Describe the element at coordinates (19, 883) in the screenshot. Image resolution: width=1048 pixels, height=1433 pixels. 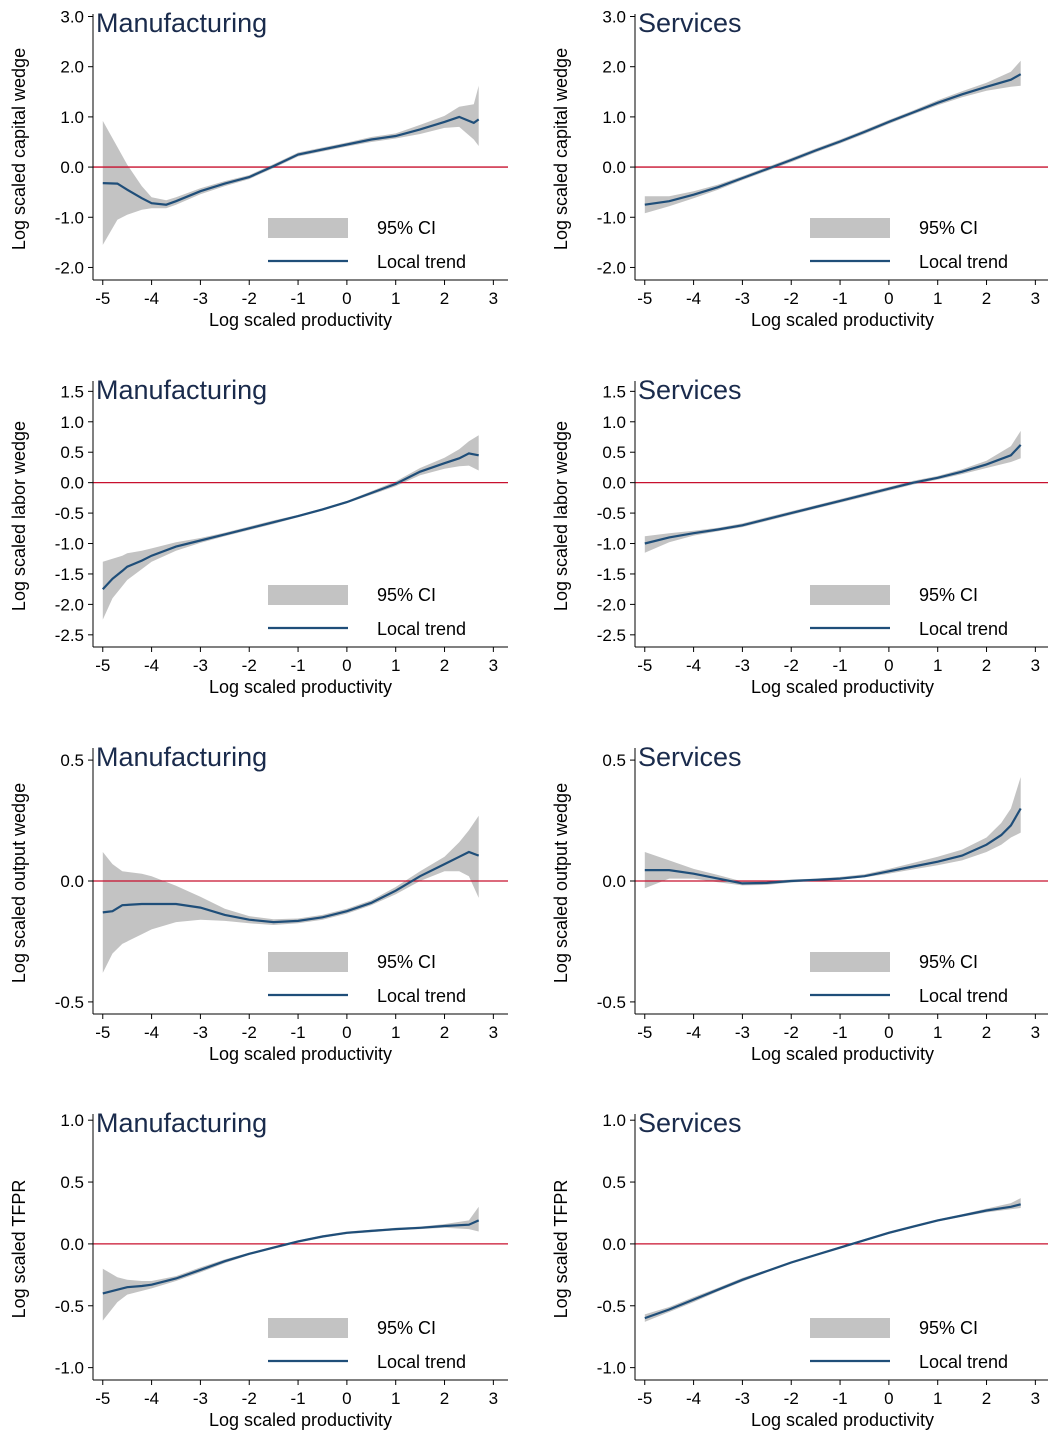
I see `y-axis-title: Log scaled output wedge` at that location.